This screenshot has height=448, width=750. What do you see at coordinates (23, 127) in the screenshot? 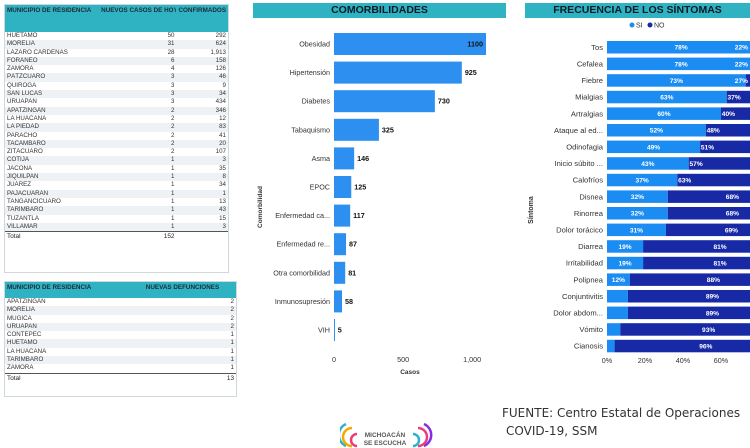
I see `cell-municipio: LA PIEDAD` at bounding box center [23, 127].